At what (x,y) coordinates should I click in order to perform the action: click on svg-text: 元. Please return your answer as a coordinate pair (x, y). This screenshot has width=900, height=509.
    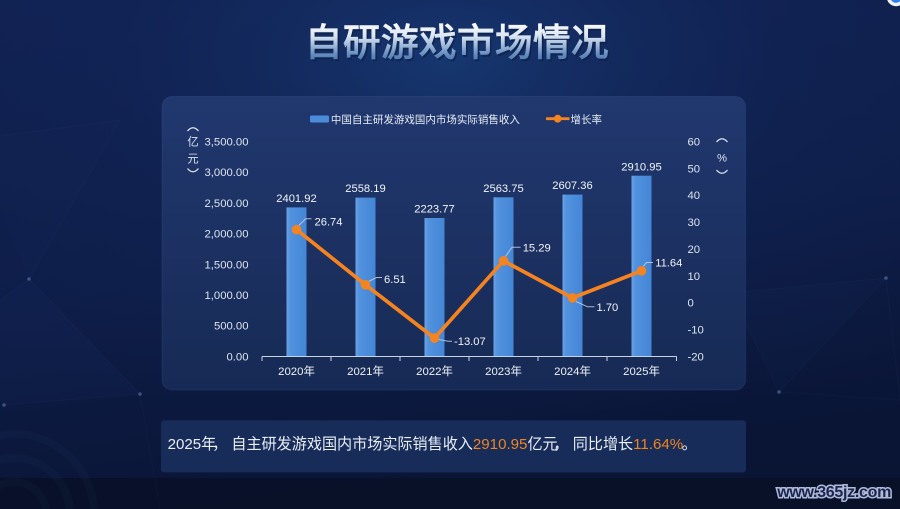
    Looking at the image, I should click on (192, 160).